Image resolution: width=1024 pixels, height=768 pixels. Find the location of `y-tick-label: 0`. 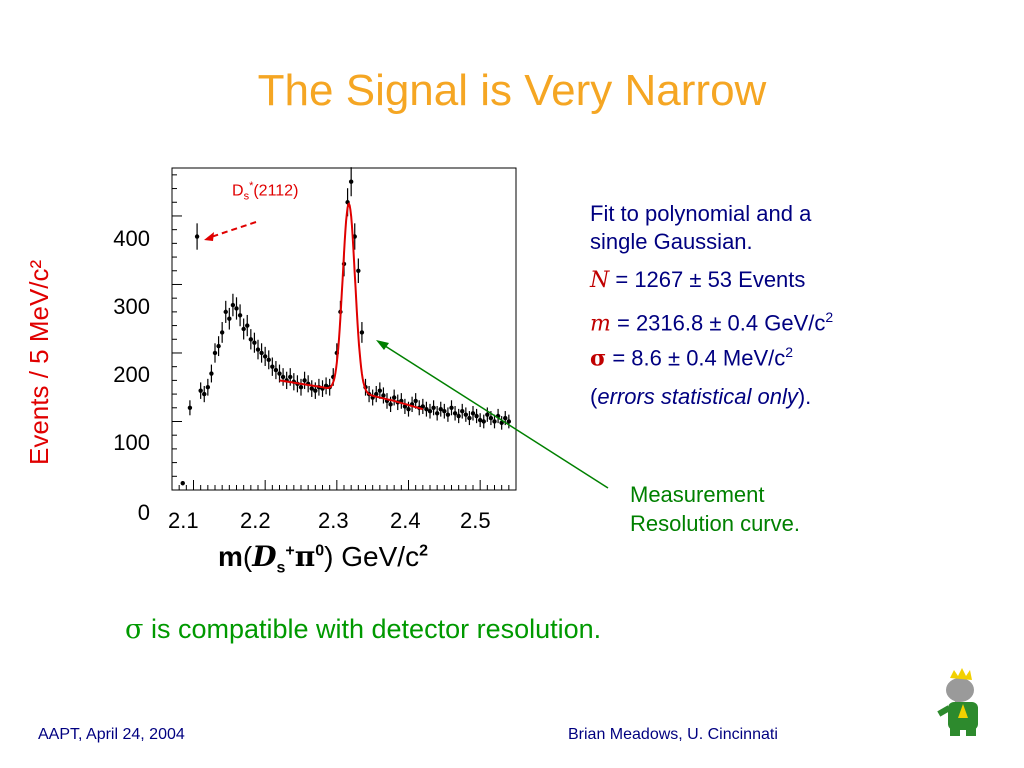

y-tick-label: 0 is located at coordinates (143, 512).